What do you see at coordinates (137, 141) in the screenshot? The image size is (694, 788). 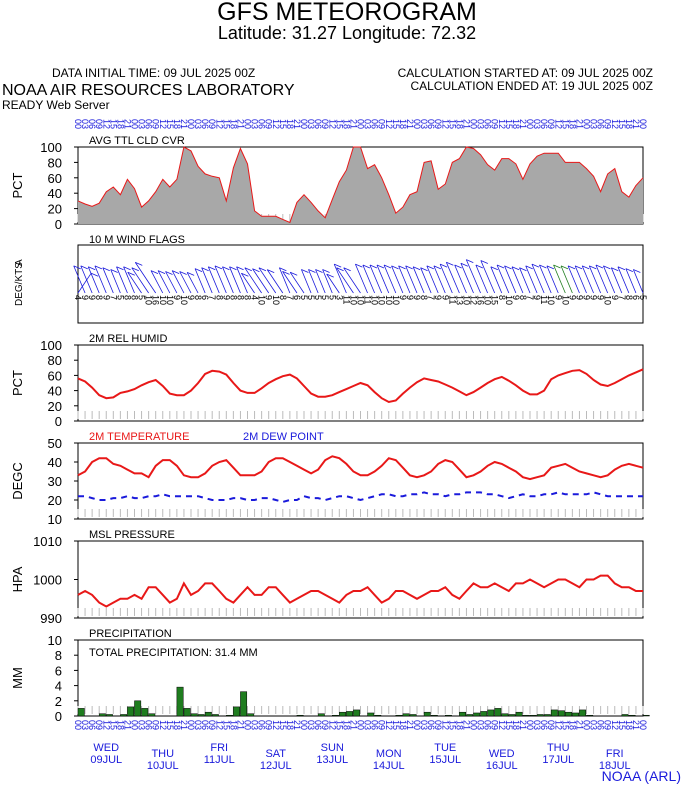 I see `panel-title: AVG TTL CLD CVR` at bounding box center [137, 141].